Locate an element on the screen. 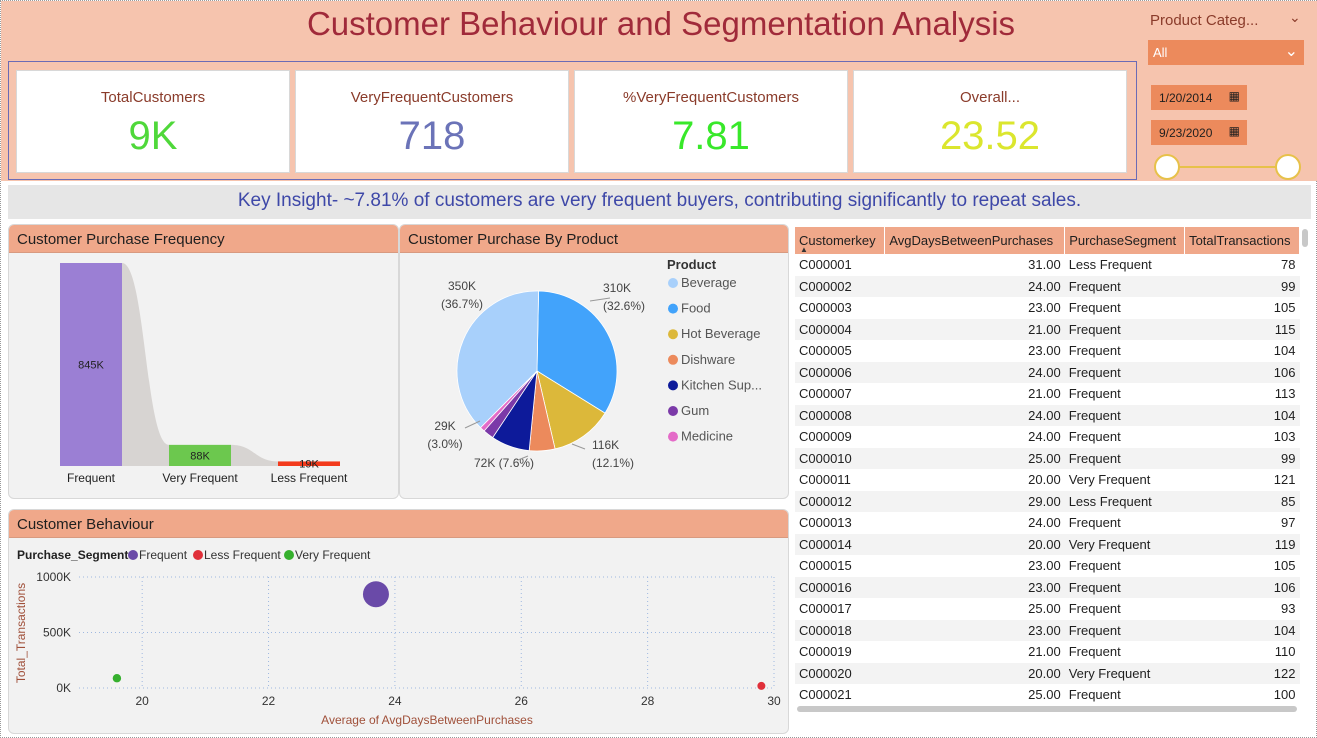 Image resolution: width=1317 pixels, height=738 pixels. table-vertical-scrollbar is located at coordinates (1305, 238).